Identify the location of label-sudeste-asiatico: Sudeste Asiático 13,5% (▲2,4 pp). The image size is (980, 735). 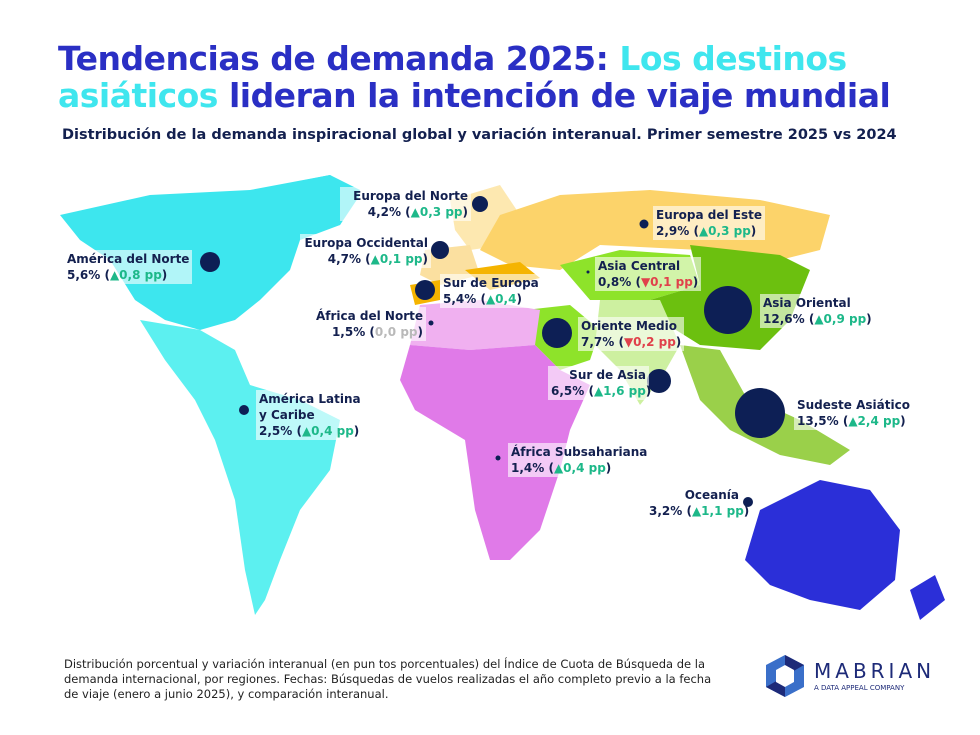
(853, 413).